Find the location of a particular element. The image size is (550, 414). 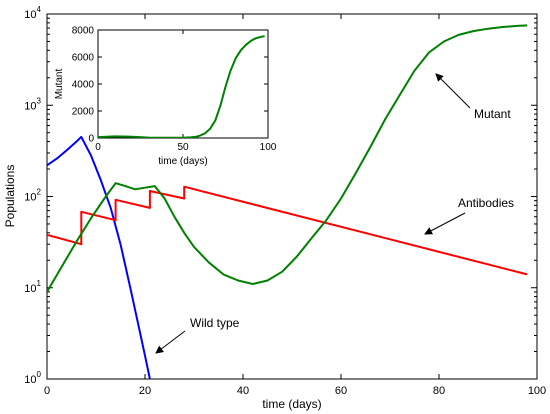

inset-y-tick-label: 2000 is located at coordinates (83, 112).